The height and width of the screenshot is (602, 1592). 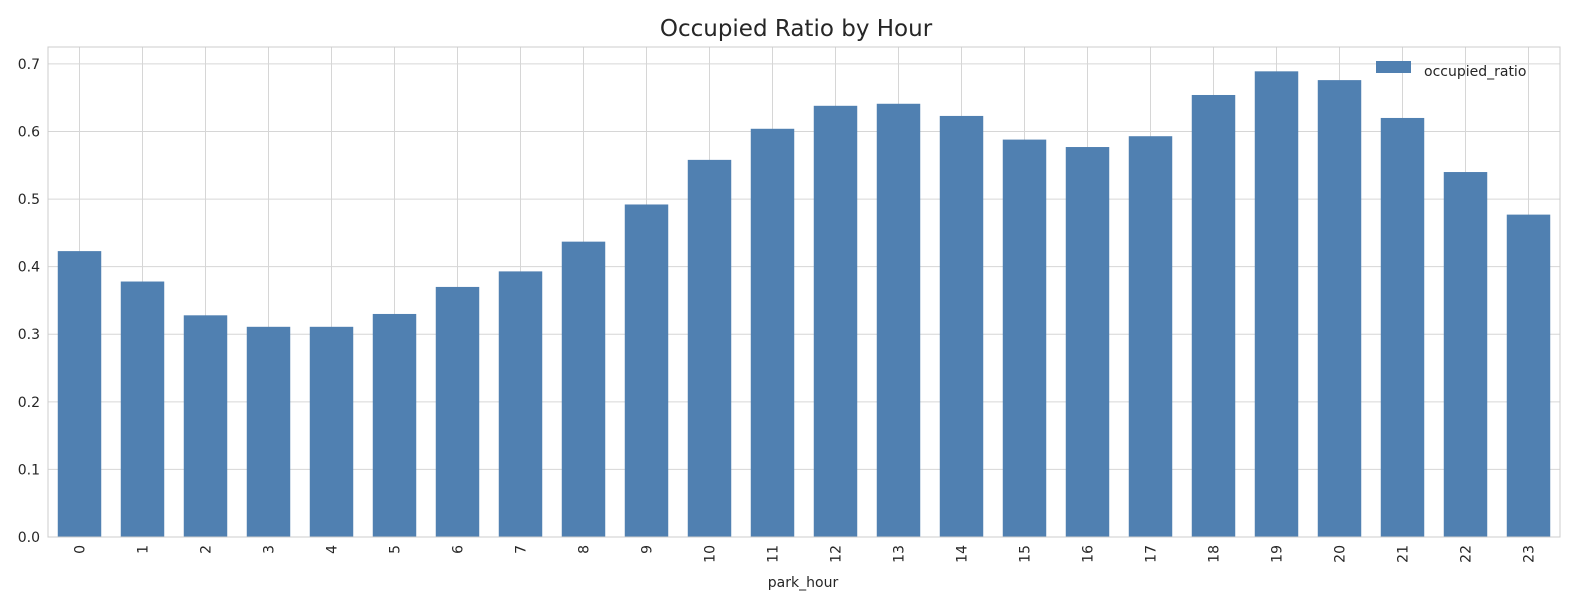 I want to click on x-tick-label: 19, so click(x=1278, y=554).